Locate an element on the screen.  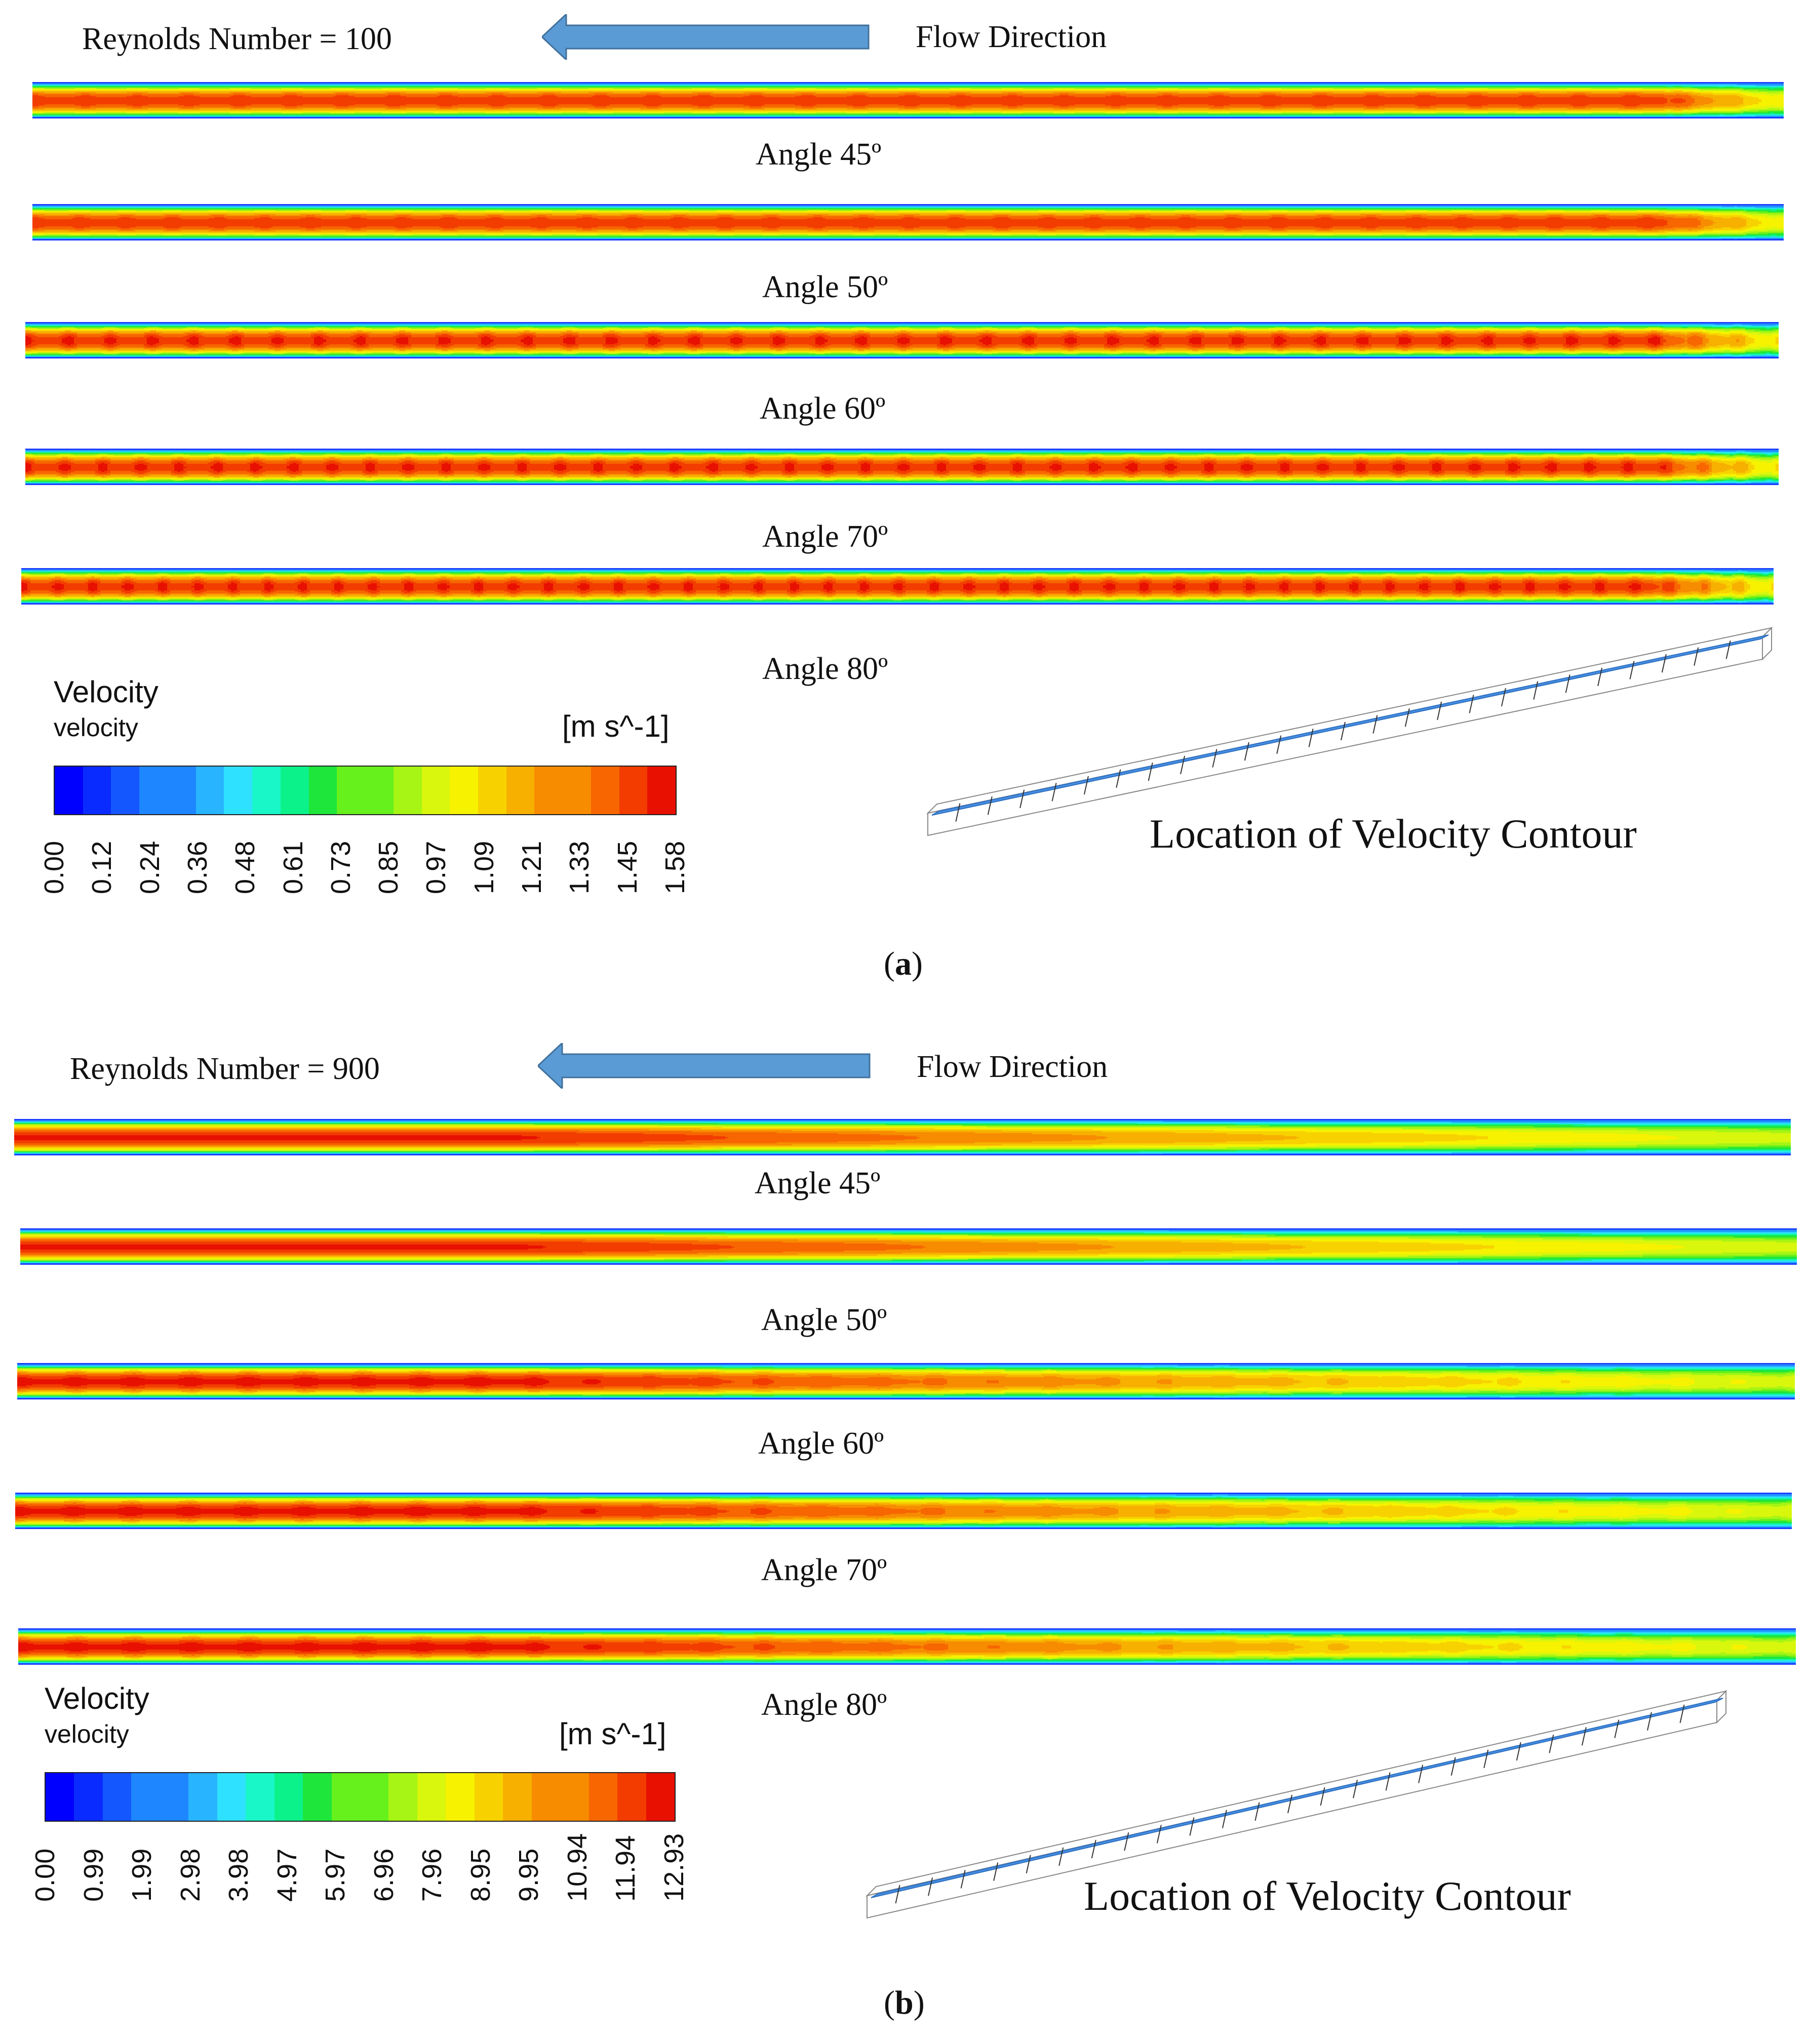
color-bar-tick-label: 0.24 is located at coordinates (149, 867).